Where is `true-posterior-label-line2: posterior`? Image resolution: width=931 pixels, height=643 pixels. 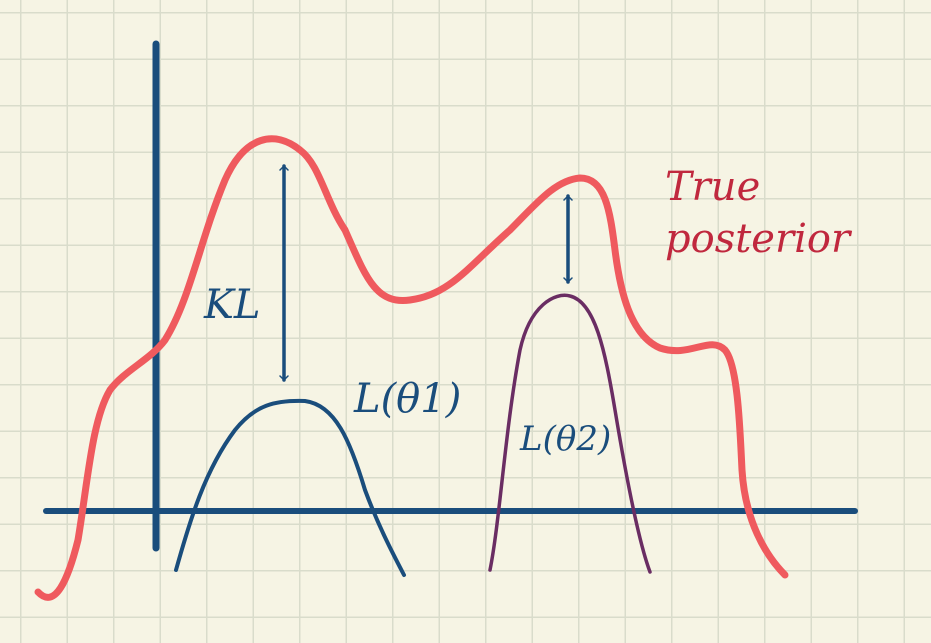
true-posterior-label-line2: posterior is located at coordinates (759, 239).